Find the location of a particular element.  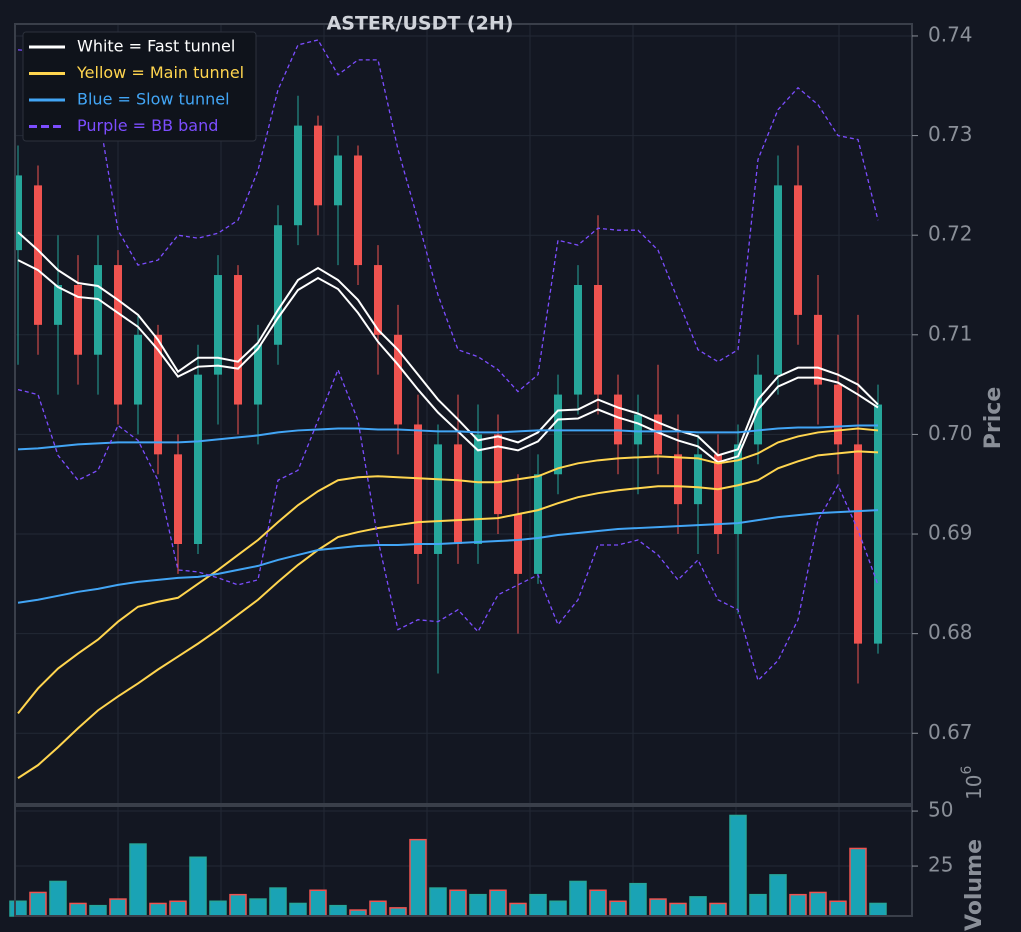

y-tick-label: 0.67 is located at coordinates (950, 732).